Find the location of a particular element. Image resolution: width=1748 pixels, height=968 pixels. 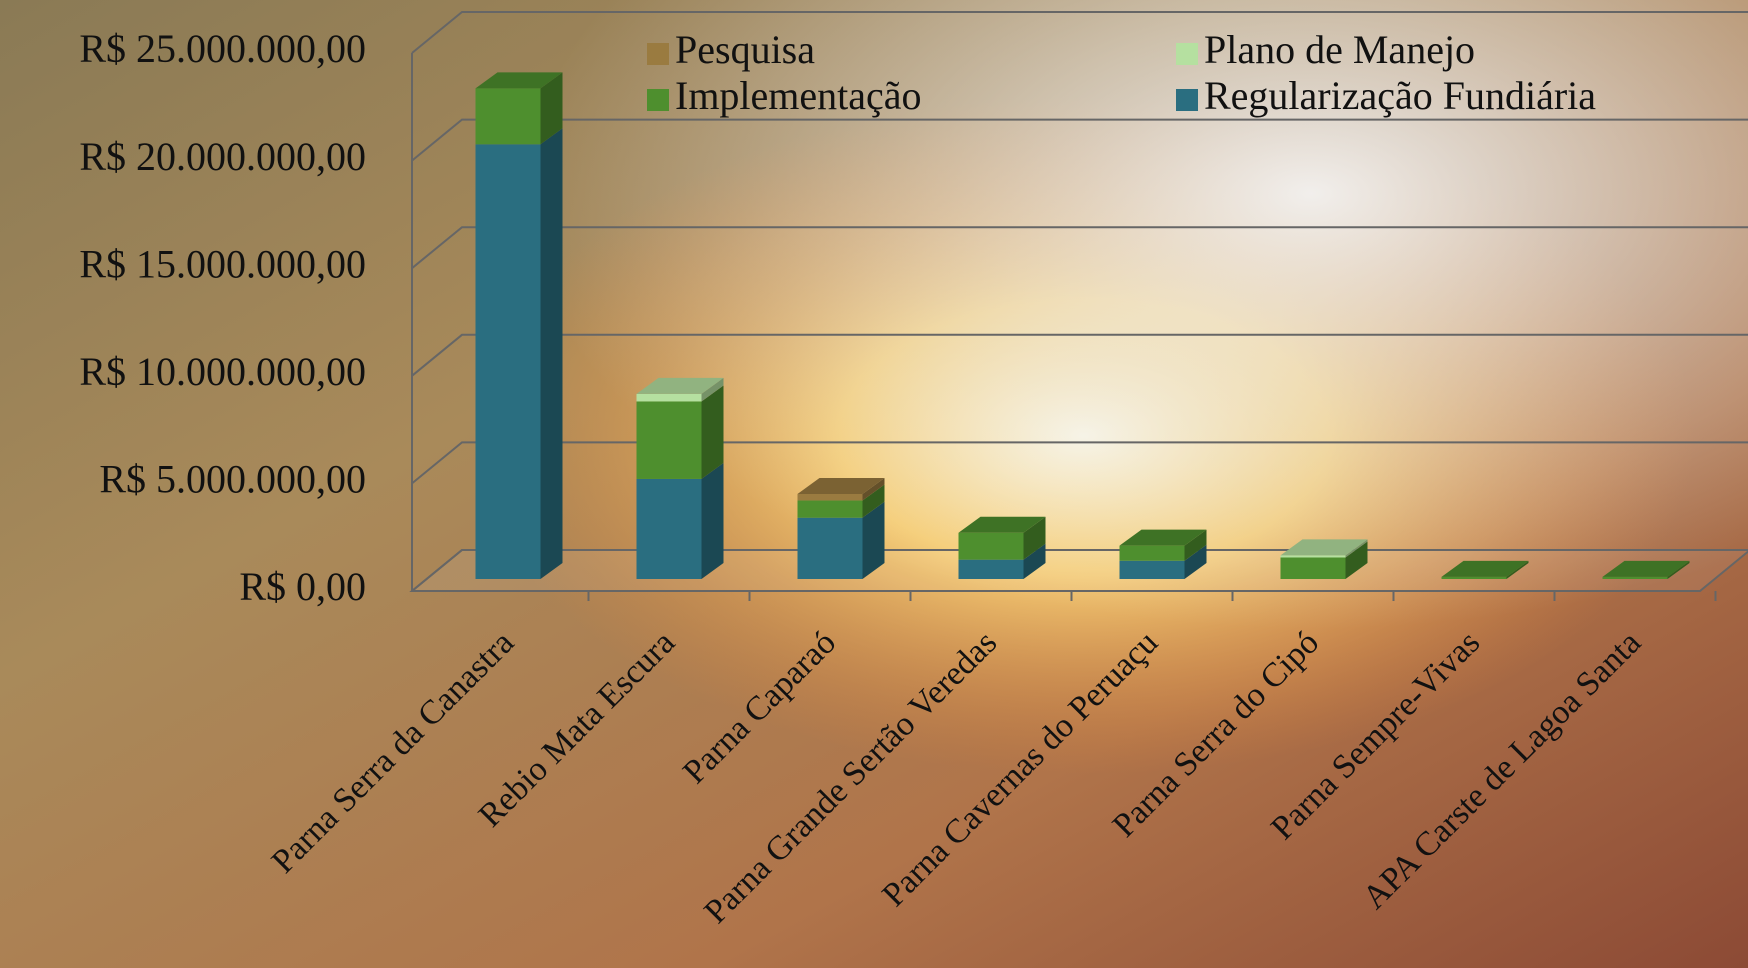

legend-label: Pesquisa is located at coordinates (745, 49).